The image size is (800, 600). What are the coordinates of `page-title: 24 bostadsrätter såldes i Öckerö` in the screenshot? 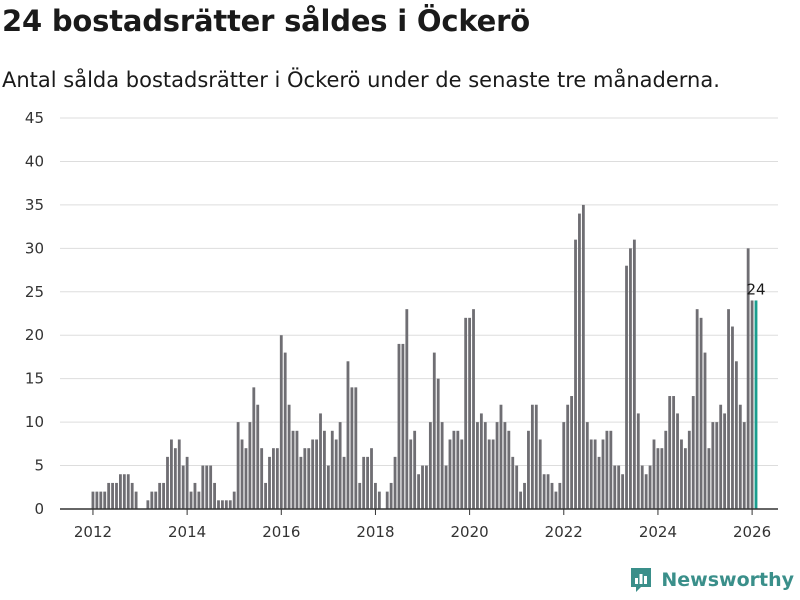 It's located at (266, 21).